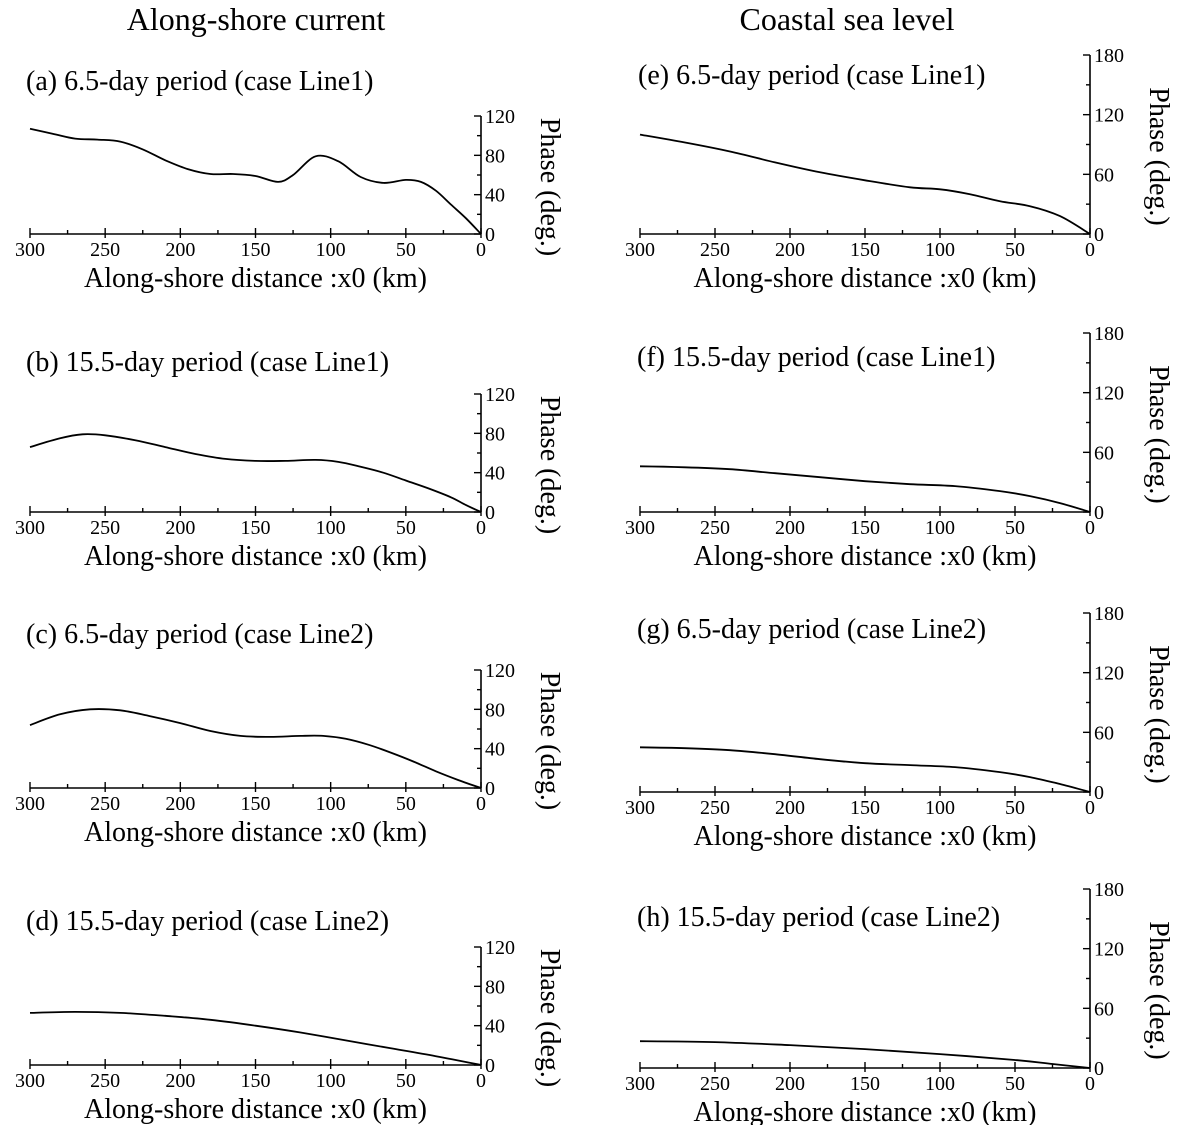  I want to click on panel-title: (a) 6.5-day period (case Line1), so click(200, 81).